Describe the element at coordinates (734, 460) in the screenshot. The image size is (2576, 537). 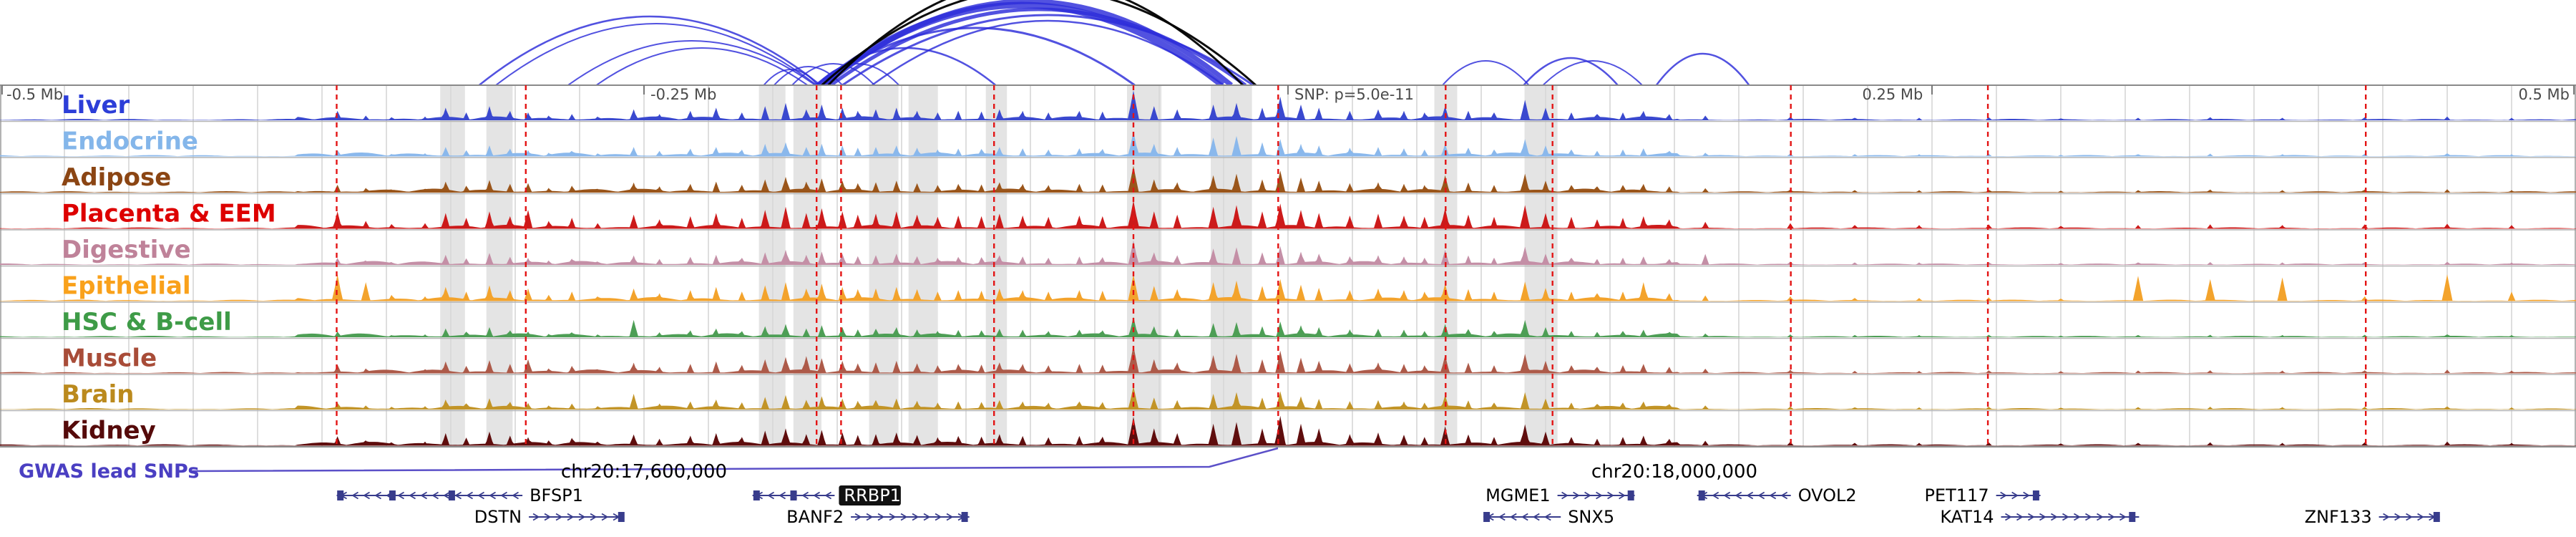
I see `gwas-pointer-line` at that location.